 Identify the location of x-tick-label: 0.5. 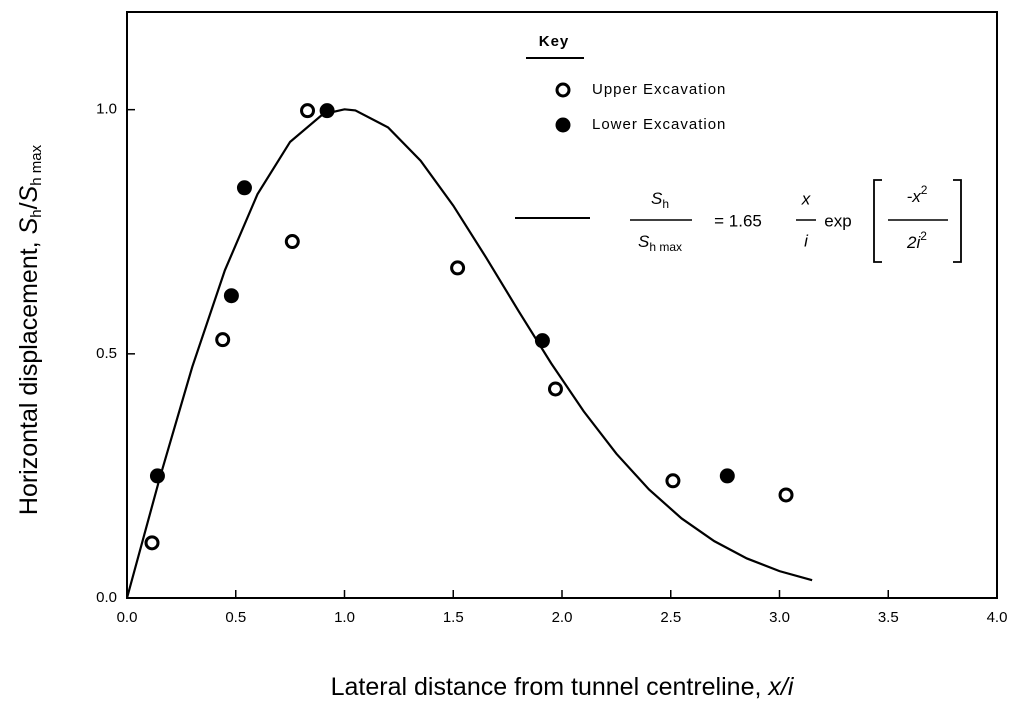
(235, 617).